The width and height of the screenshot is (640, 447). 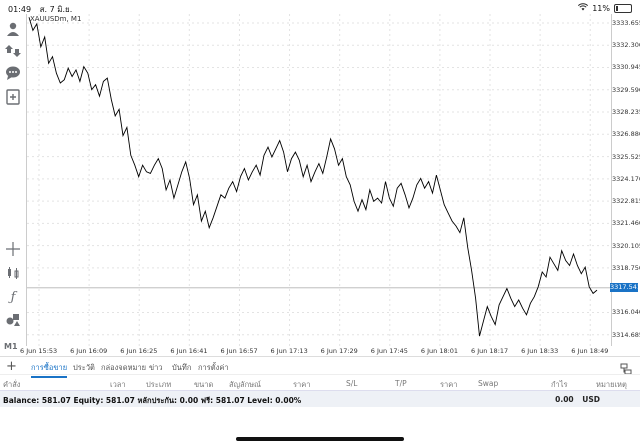 I want to click on time-tick-label: 6 Jun 18:33, so click(x=540, y=351).